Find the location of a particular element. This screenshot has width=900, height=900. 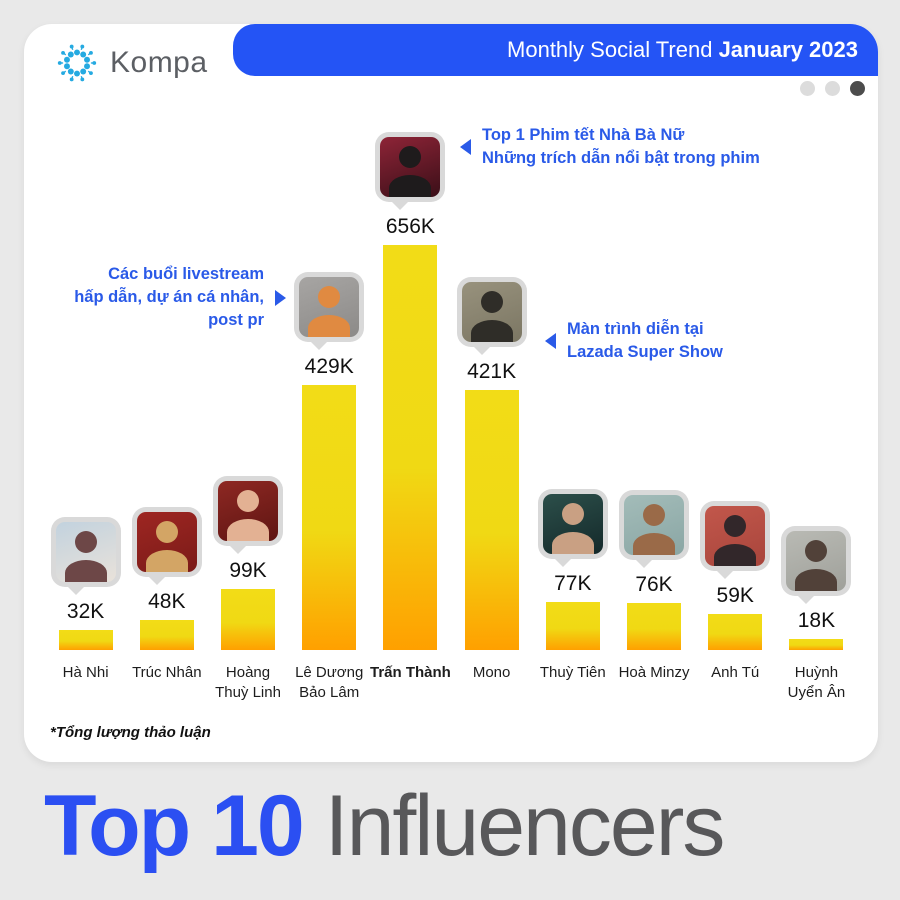

influencer-stack: 77K is located at coordinates (572, 380).